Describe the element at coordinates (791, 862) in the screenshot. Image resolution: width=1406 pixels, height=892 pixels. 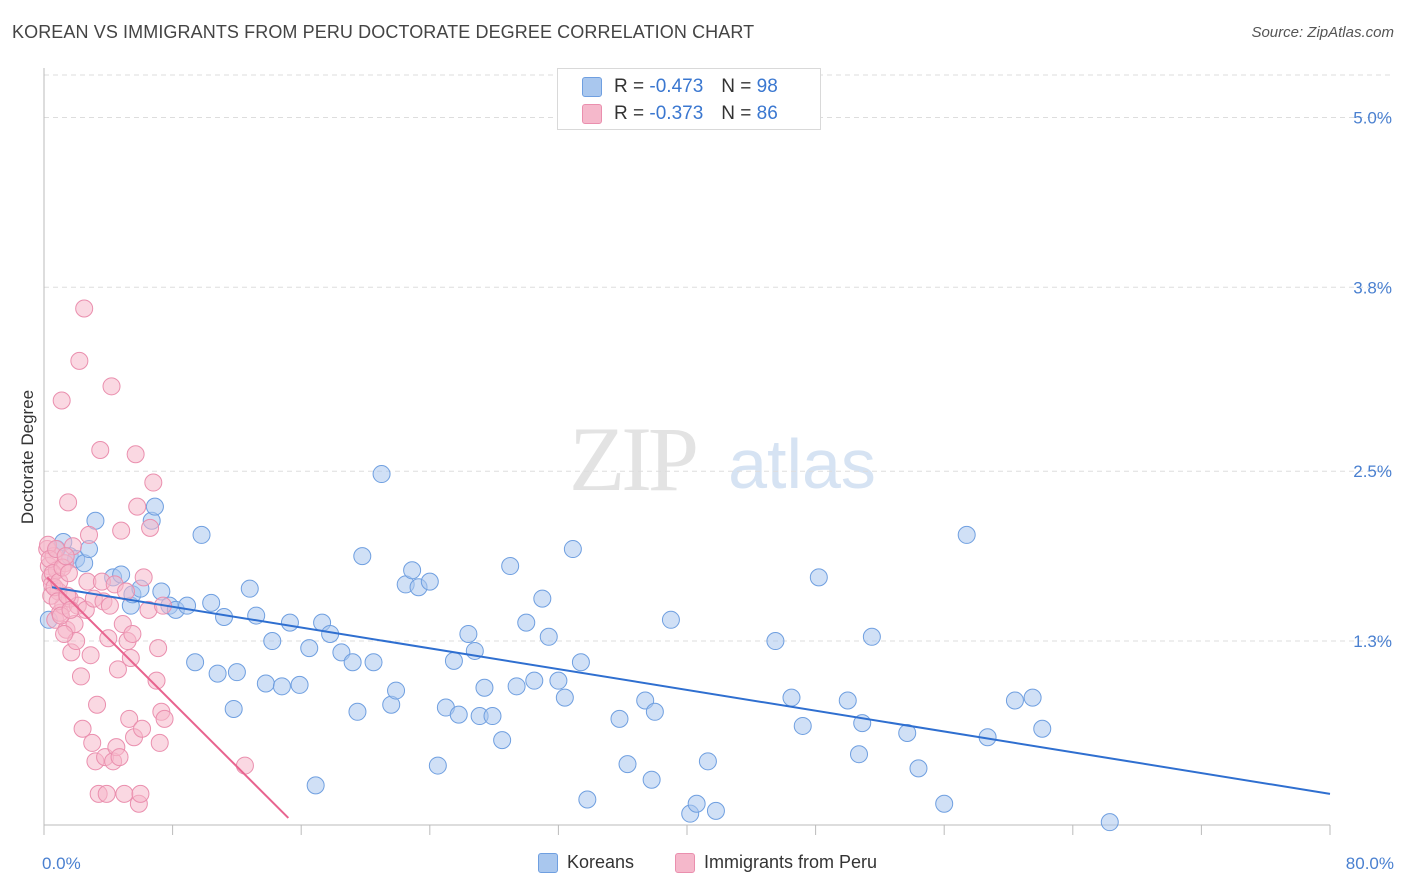
I see `legend-label-peru: Immigrants from Peru` at that location.